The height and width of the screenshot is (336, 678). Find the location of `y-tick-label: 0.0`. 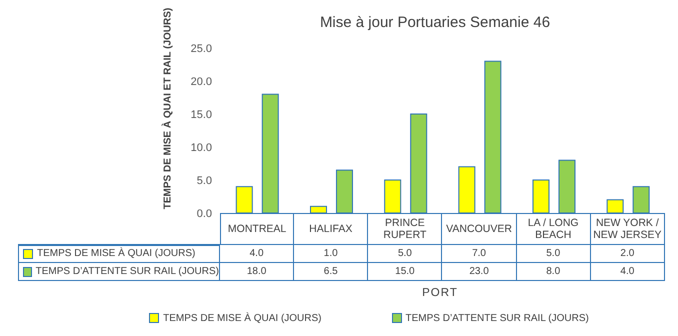

y-tick-label: 0.0 is located at coordinates (204, 214).